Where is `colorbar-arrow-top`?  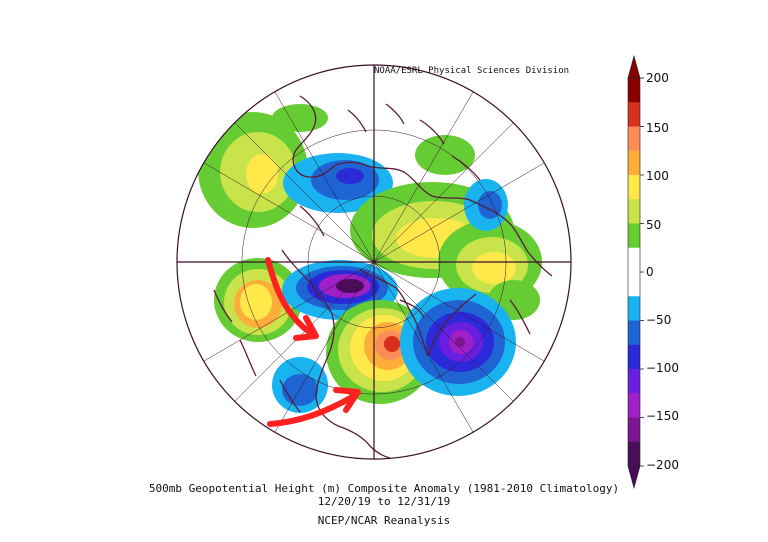 colorbar-arrow-top is located at coordinates (634, 66).